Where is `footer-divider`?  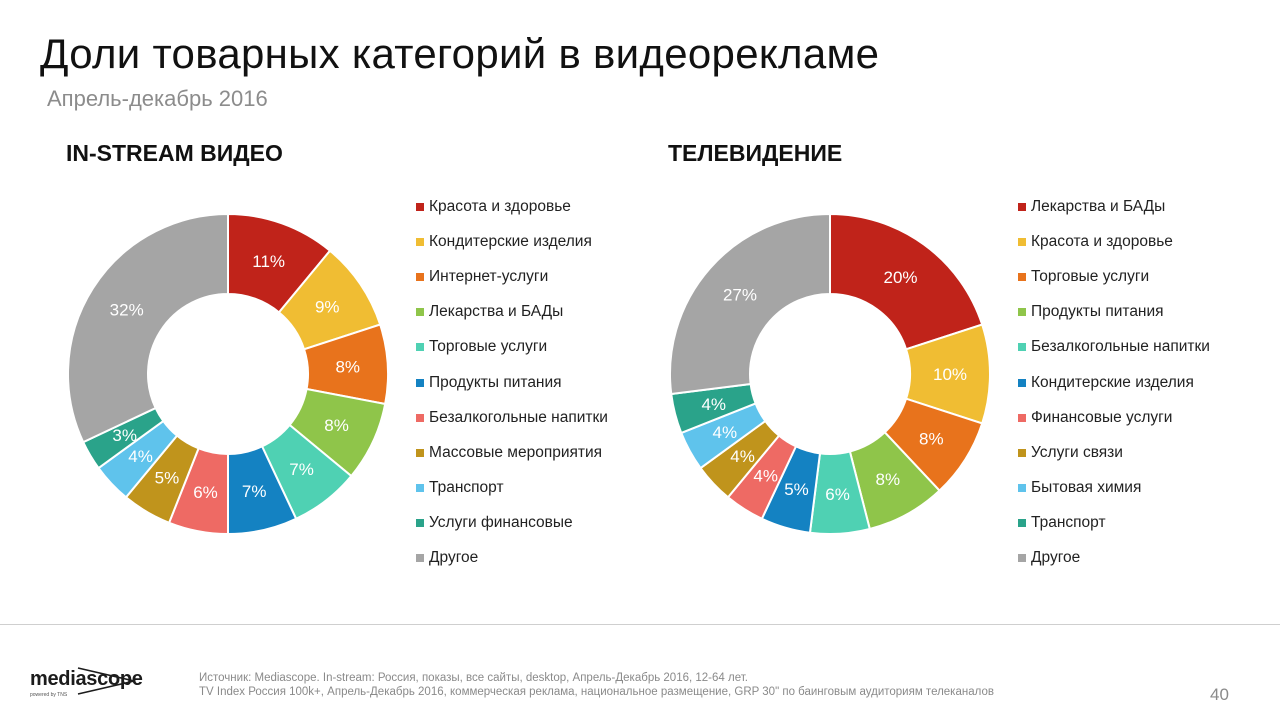
footer-divider is located at coordinates (640, 624).